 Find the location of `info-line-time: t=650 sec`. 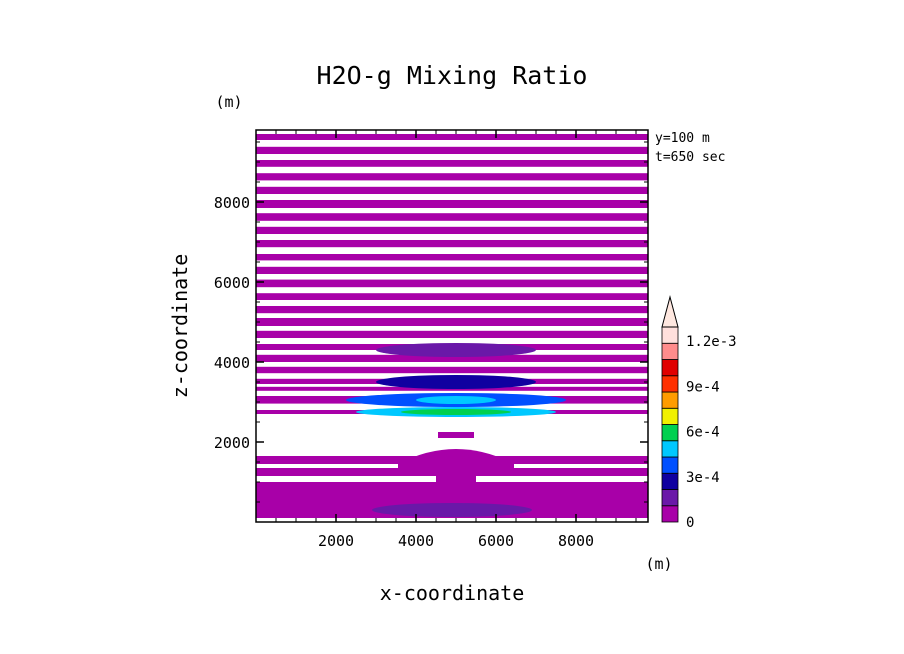

info-line-time: t=650 sec is located at coordinates (690, 157).